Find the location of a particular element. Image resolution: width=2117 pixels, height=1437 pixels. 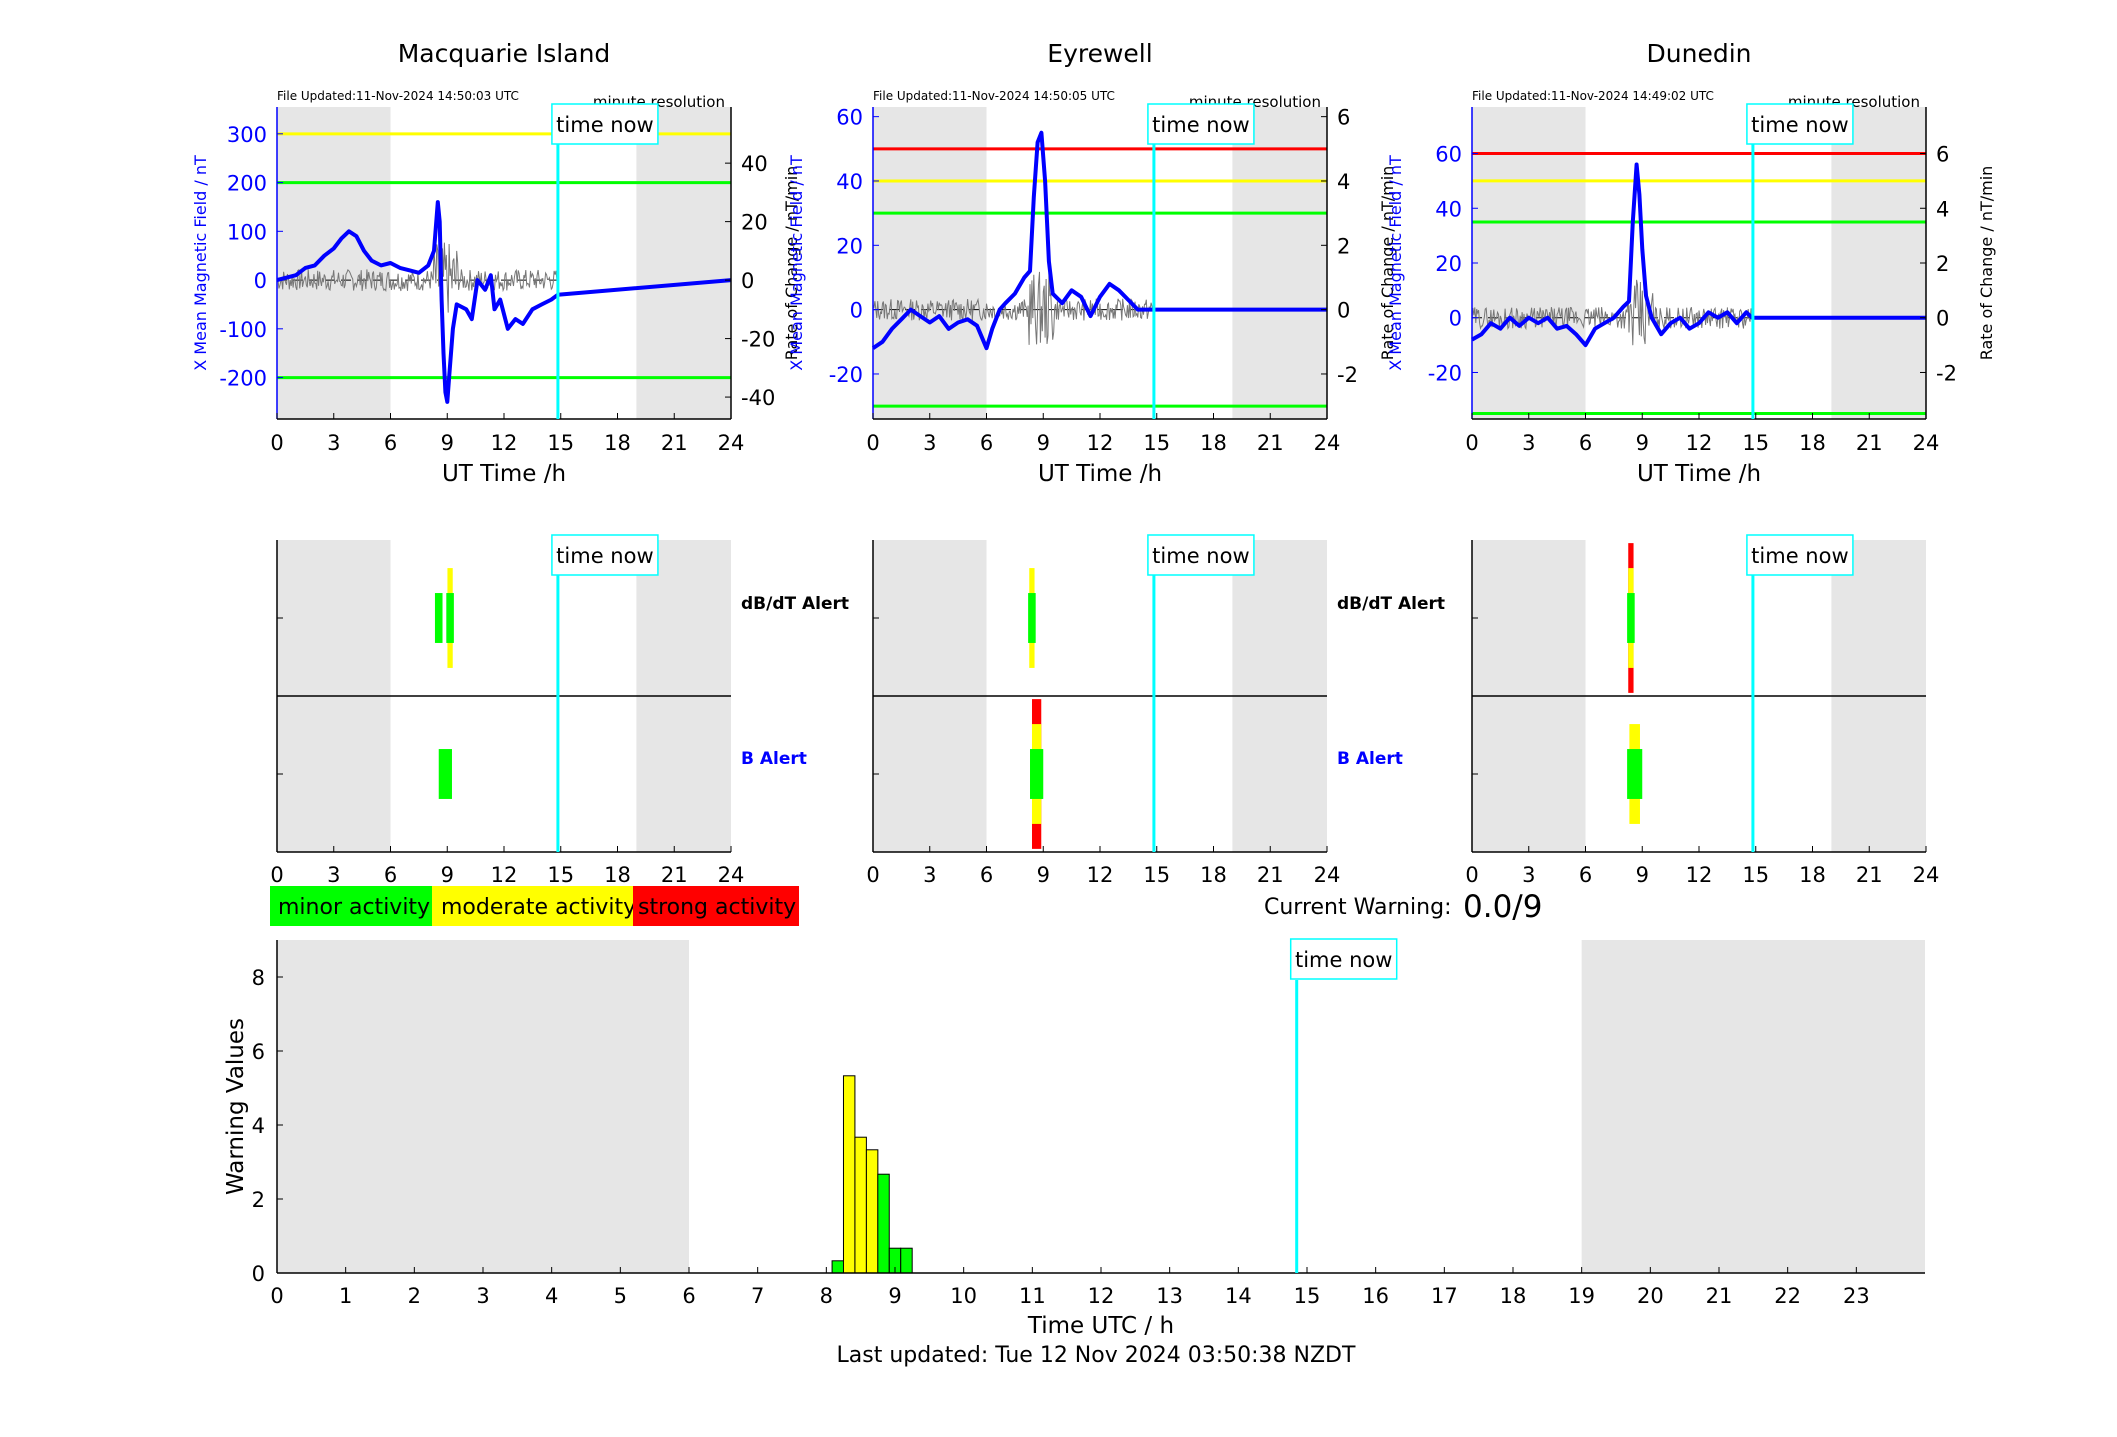

y-tick-label: 40 is located at coordinates (849, 182).